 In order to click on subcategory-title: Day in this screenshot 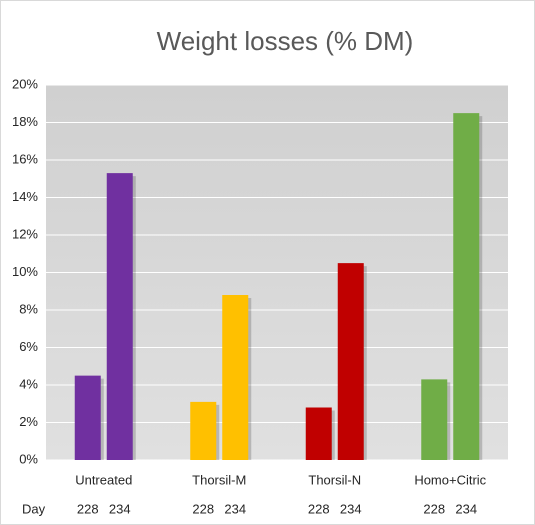, I will do `click(34, 508)`.